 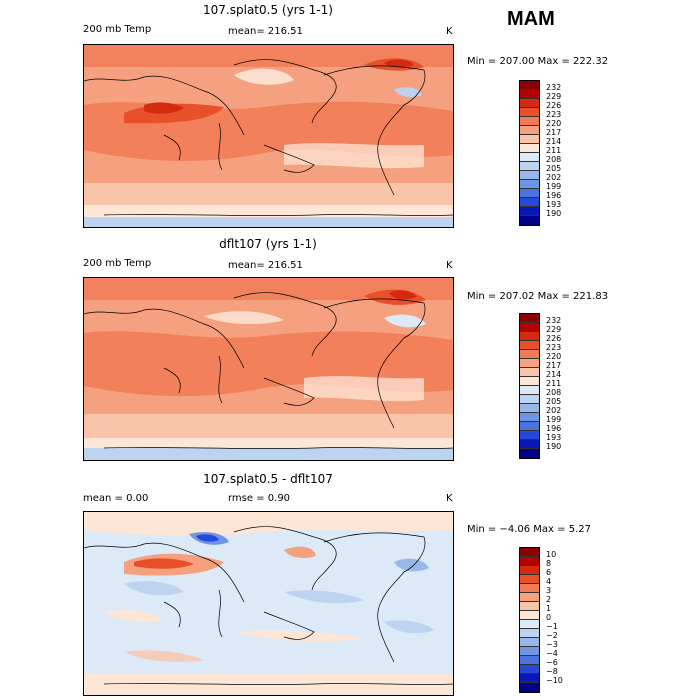 I want to click on panel-1-map, so click(x=268, y=136).